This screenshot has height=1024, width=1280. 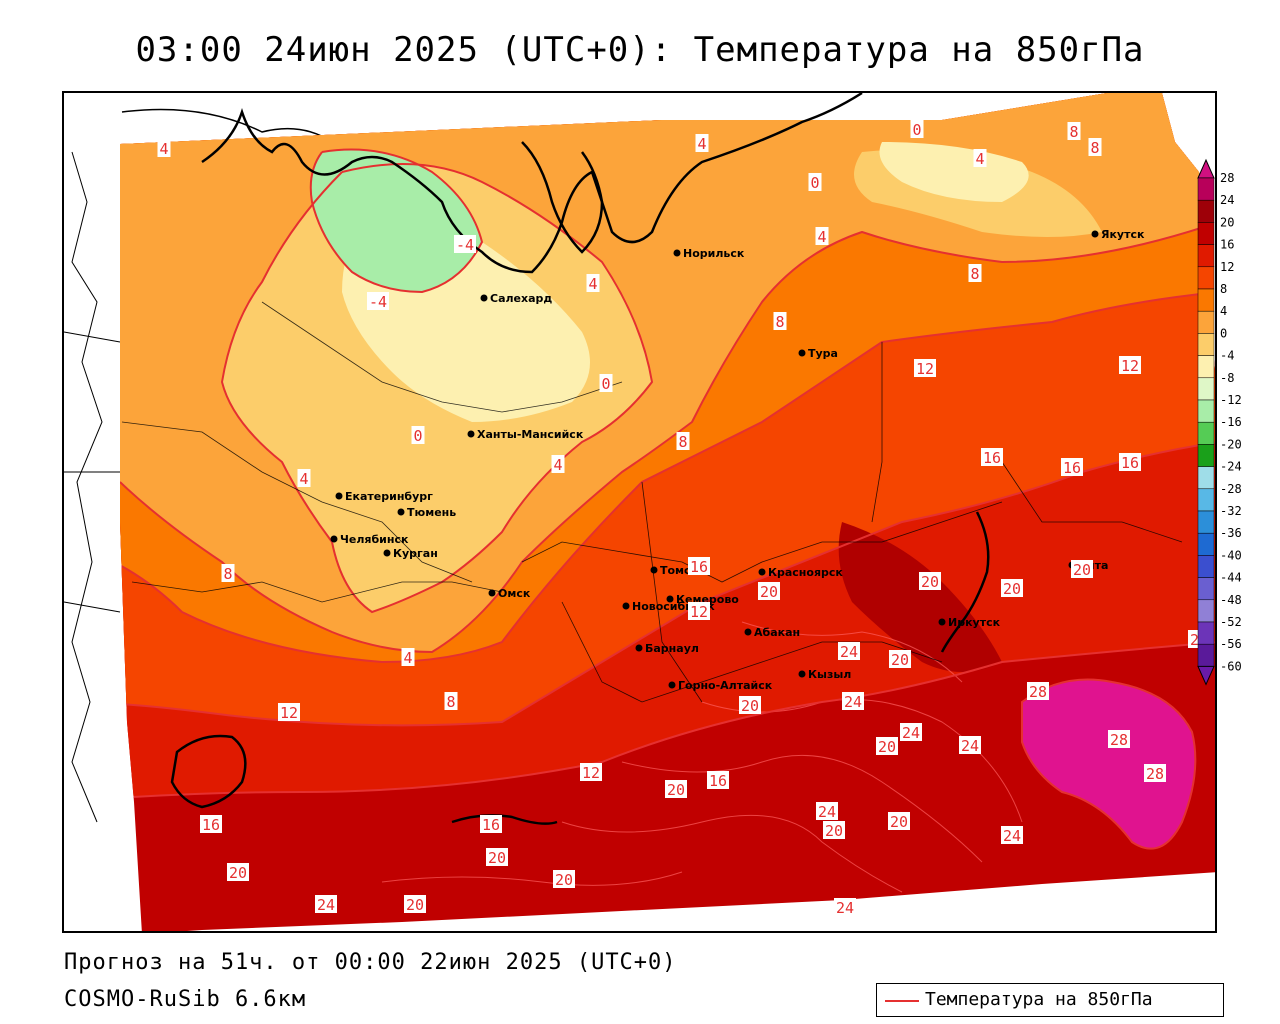 What do you see at coordinates (777, 632) in the screenshot?
I see `city-label: Абакан` at bounding box center [777, 632].